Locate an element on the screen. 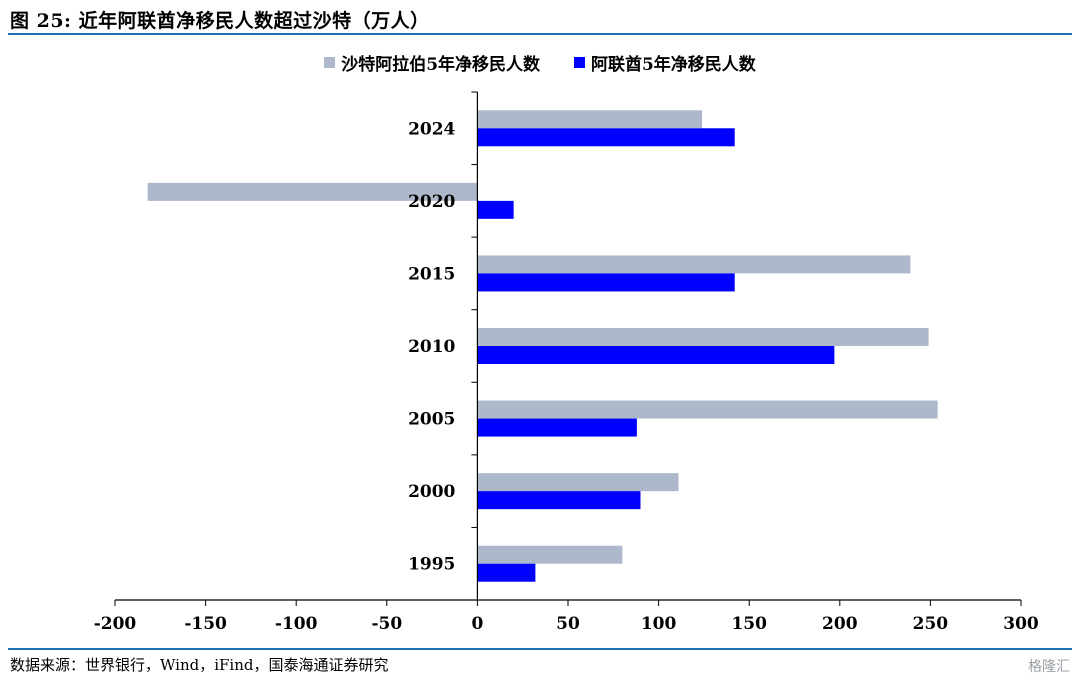  bar-saudi-2020 is located at coordinates (312, 191).